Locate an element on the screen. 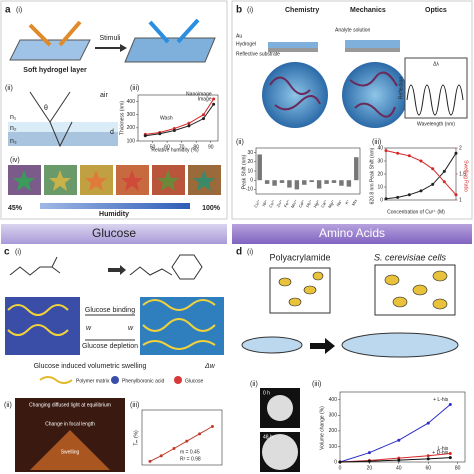 The height and width of the screenshot is (474, 474). legend: Glucose is located at coordinates (194, 381).